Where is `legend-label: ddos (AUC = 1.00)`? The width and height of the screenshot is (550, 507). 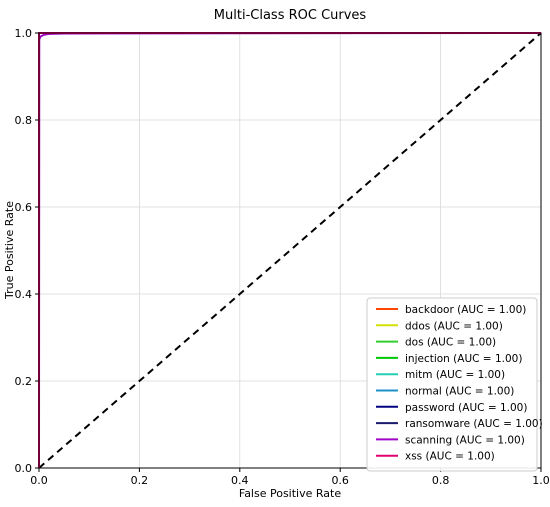
legend-label: ddos (AUC = 1.00) is located at coordinates (454, 326).